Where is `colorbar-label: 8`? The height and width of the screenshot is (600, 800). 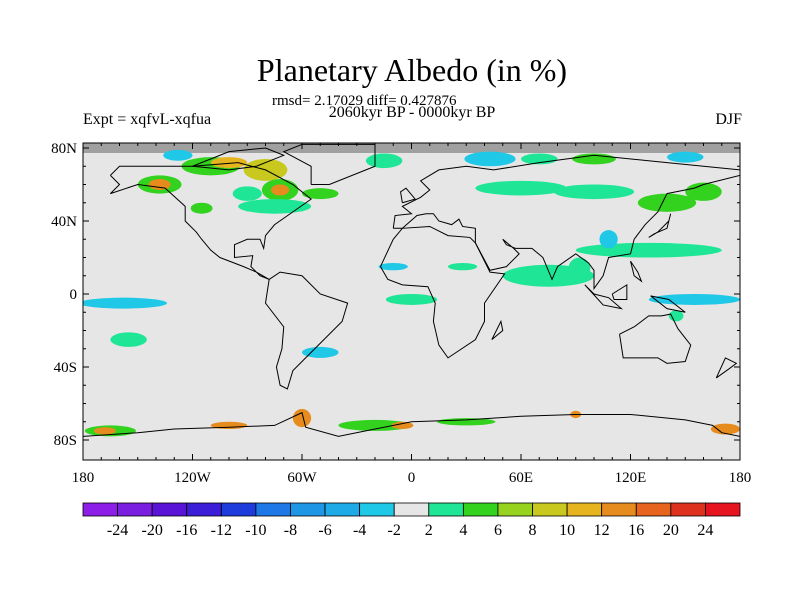
colorbar-label: 8 is located at coordinates (533, 530).